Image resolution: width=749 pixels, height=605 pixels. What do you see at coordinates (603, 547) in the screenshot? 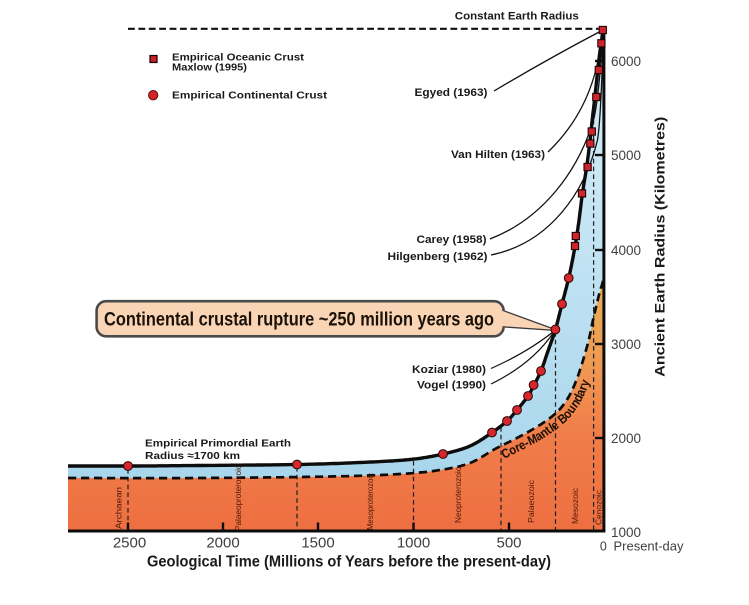
I see `svg-text: 0` at bounding box center [603, 547].